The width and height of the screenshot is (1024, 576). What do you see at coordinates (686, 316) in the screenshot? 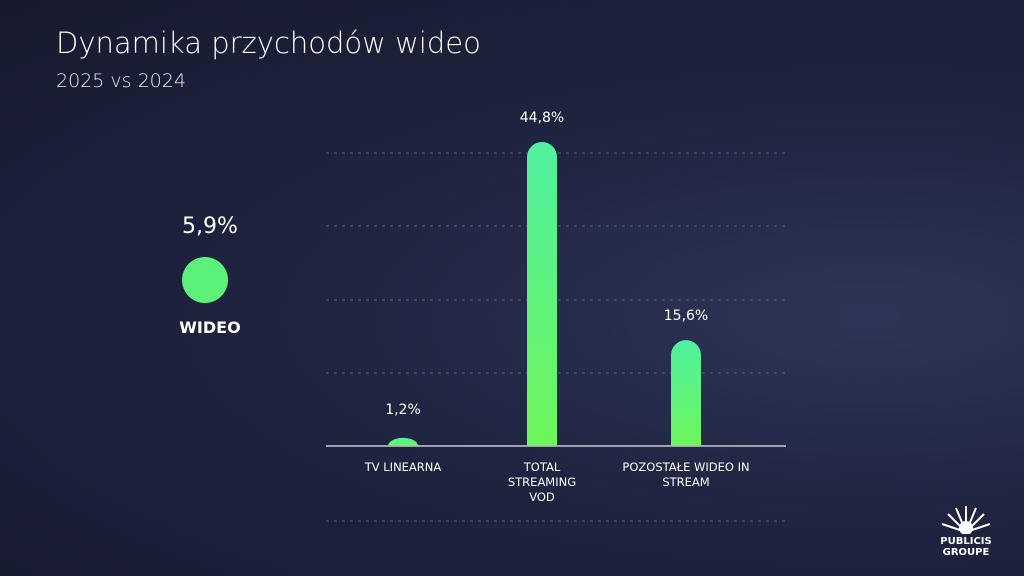
I see `value-label: 15,6%` at bounding box center [686, 316].